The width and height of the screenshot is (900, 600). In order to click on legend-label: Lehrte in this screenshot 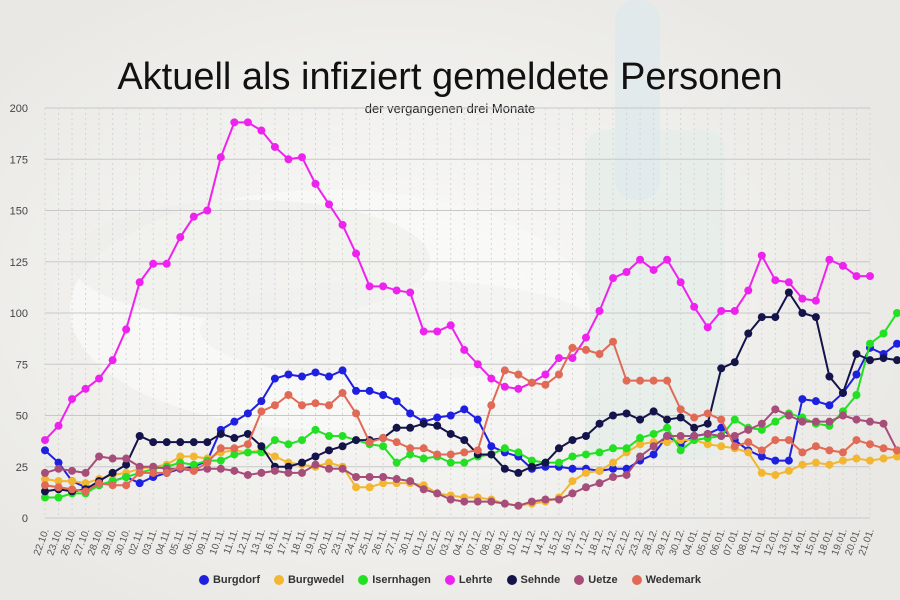, I will do `click(475, 580)`.